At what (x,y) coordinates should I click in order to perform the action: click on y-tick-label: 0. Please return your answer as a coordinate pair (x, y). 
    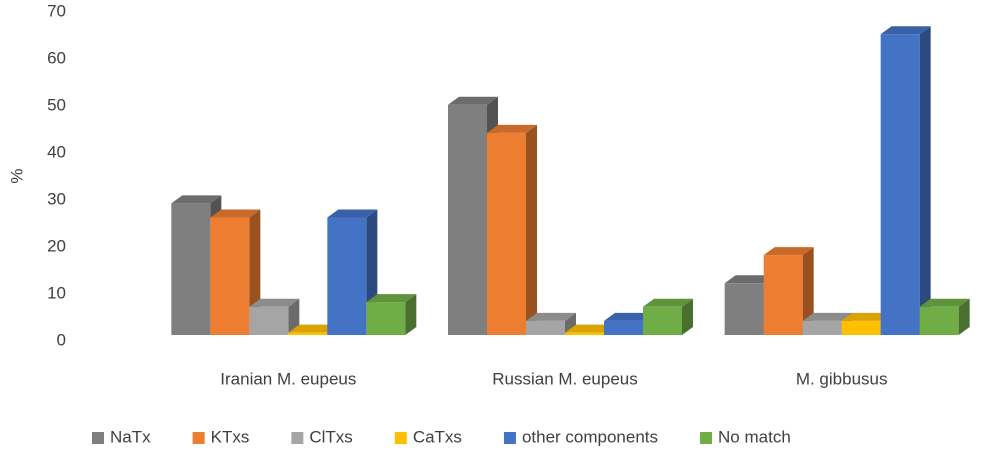
    Looking at the image, I should click on (61, 339).